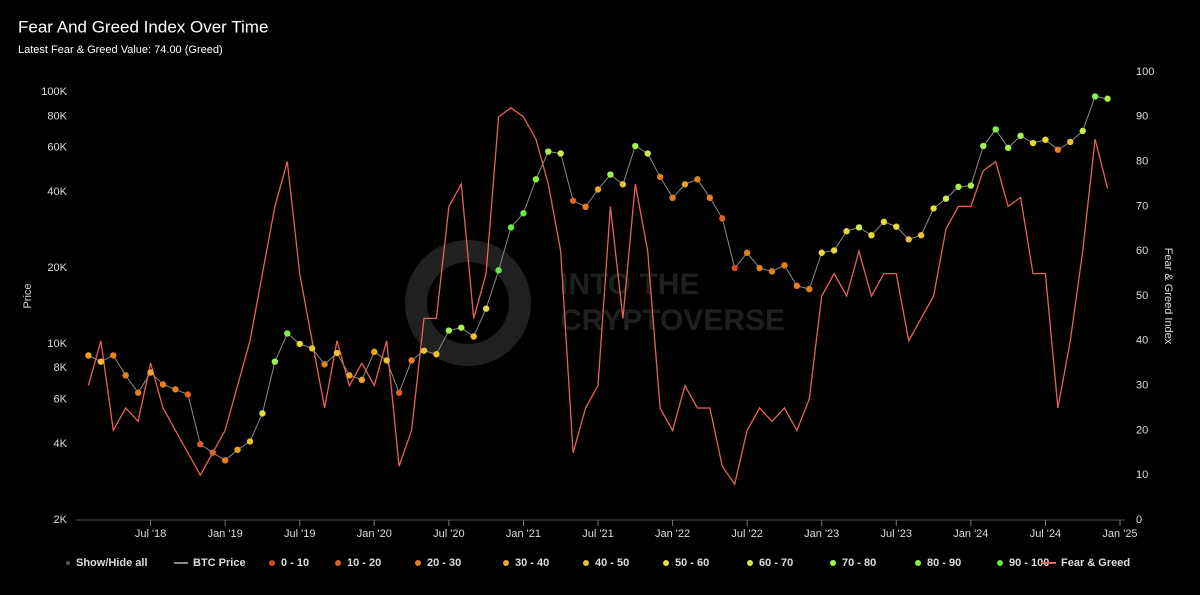 The height and width of the screenshot is (595, 1200). I want to click on x-tick-label: Jan '23, so click(821, 534).